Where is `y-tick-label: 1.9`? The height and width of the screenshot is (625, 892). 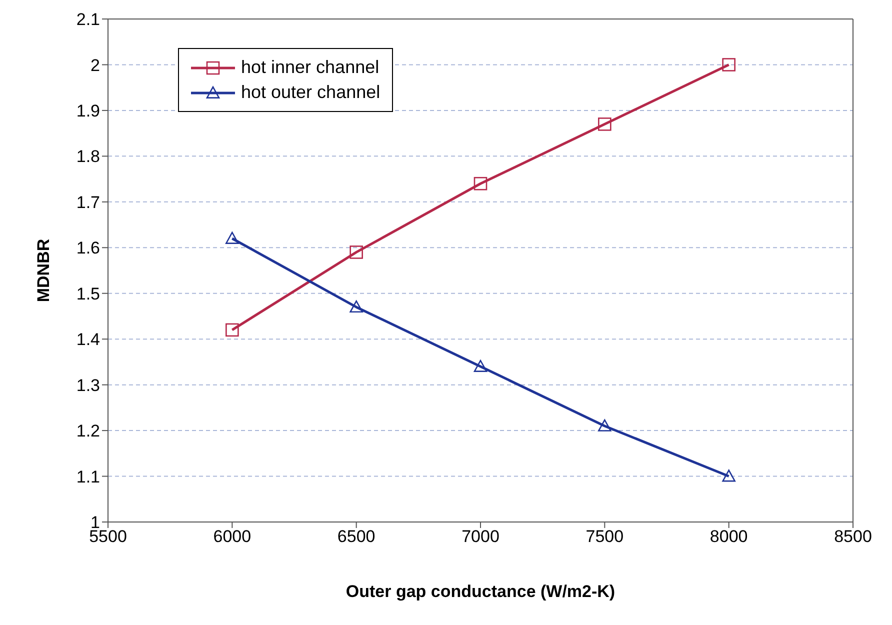 y-tick-label: 1.9 is located at coordinates (88, 110).